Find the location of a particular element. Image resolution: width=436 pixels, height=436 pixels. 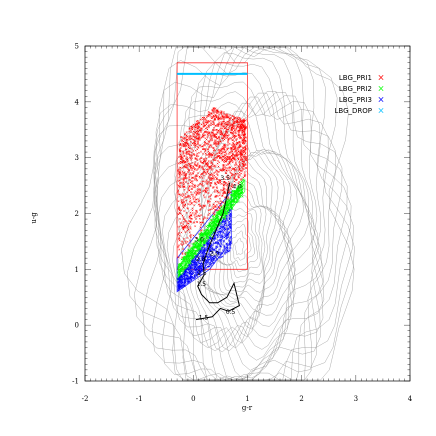

y-tick-label: 5 is located at coordinates (77, 47).